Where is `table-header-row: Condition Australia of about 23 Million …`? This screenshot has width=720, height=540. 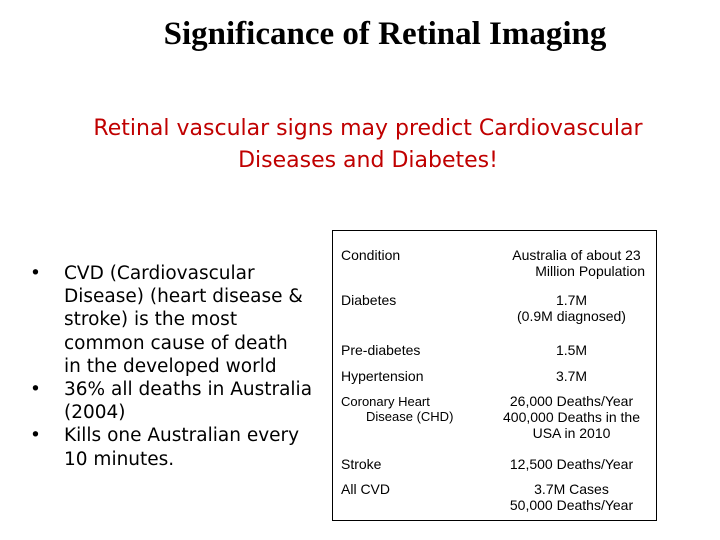
table-header-row: Condition Australia of about 23 Million … is located at coordinates (495, 259).